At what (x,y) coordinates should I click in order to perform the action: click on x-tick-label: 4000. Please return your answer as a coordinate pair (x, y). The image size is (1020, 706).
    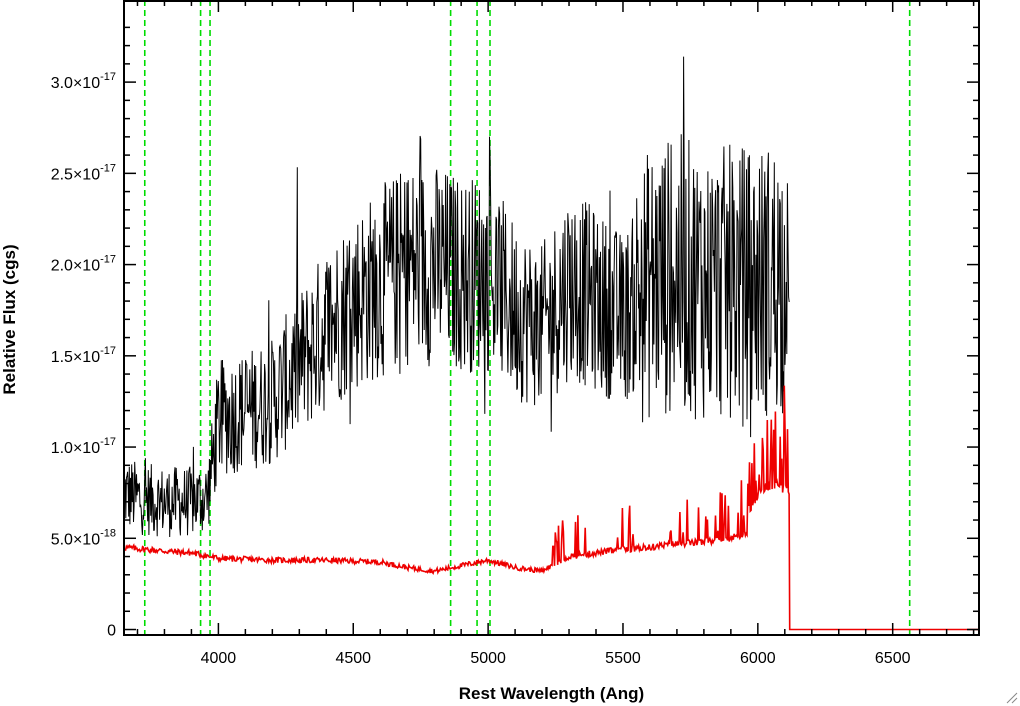
    Looking at the image, I should click on (219, 658).